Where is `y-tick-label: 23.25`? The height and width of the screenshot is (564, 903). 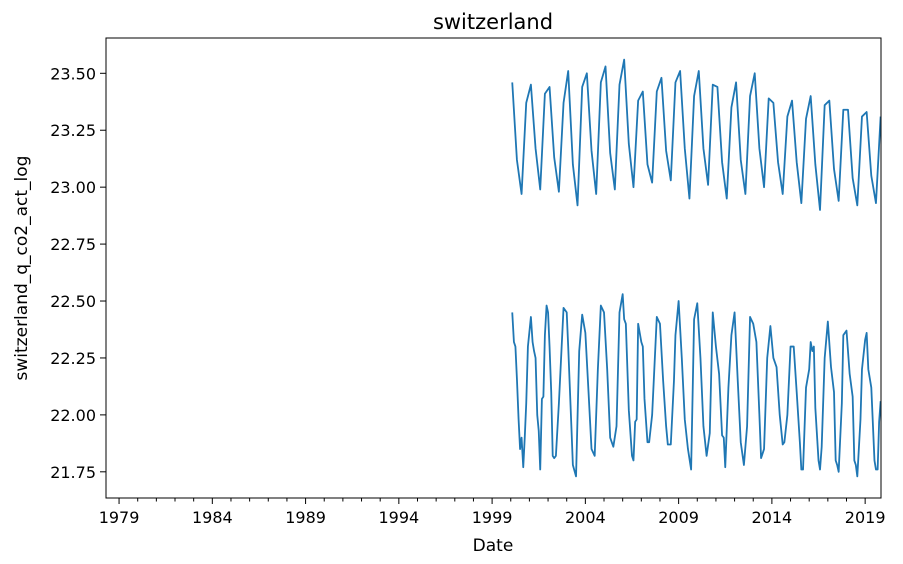
y-tick-label: 23.25 is located at coordinates (73, 130).